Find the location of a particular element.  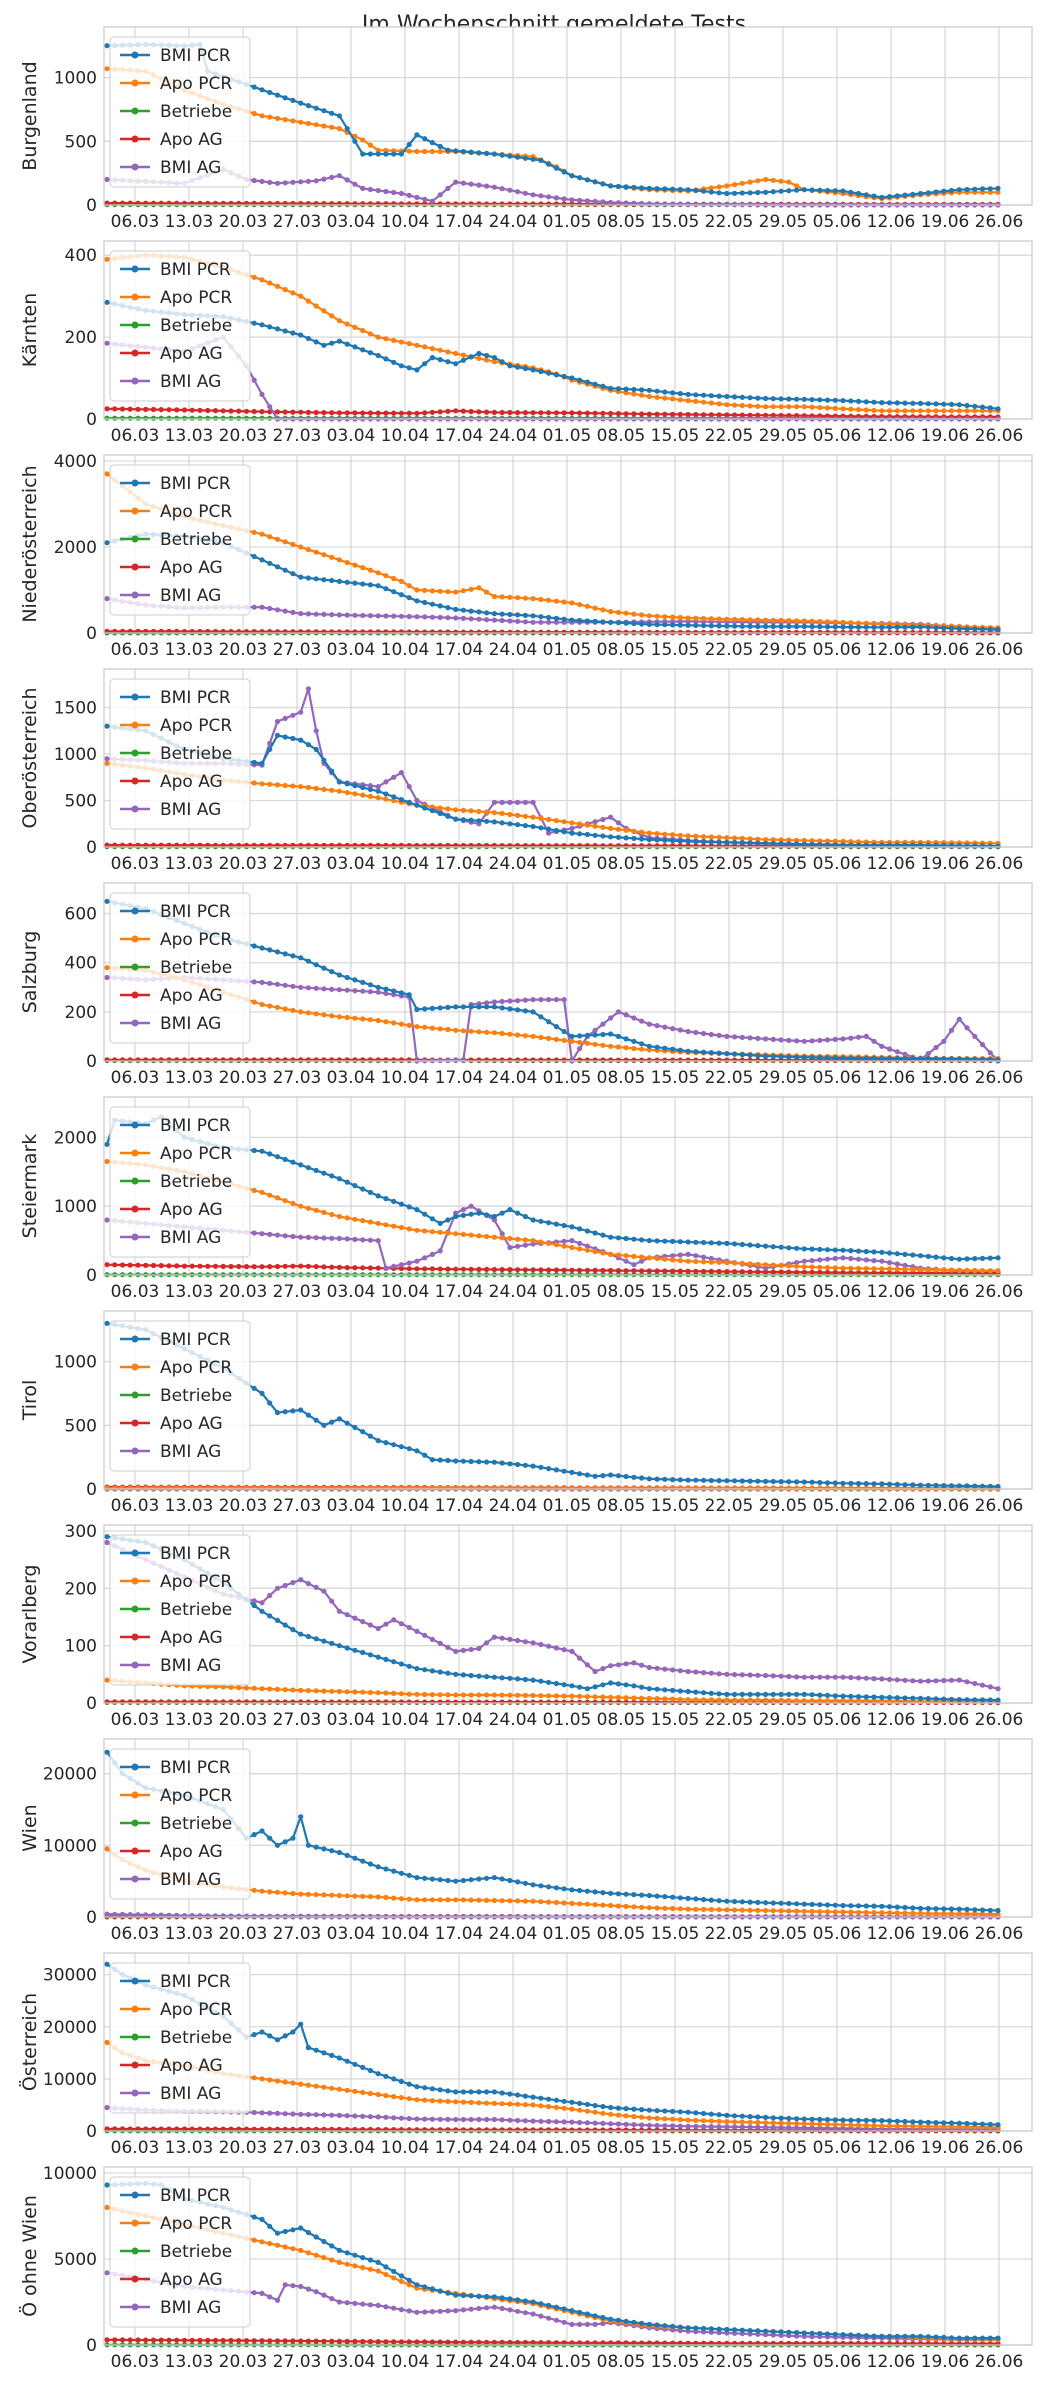

x-tick-label: 05.06 is located at coordinates (837, 222).